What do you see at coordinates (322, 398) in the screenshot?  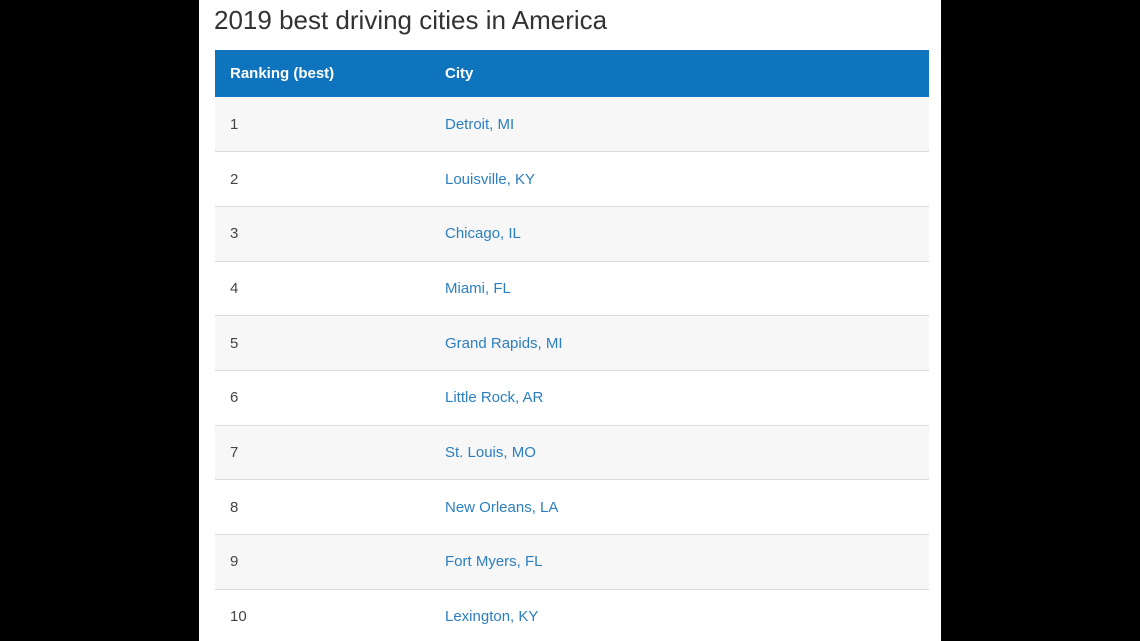 I see `rank-cell: 6` at bounding box center [322, 398].